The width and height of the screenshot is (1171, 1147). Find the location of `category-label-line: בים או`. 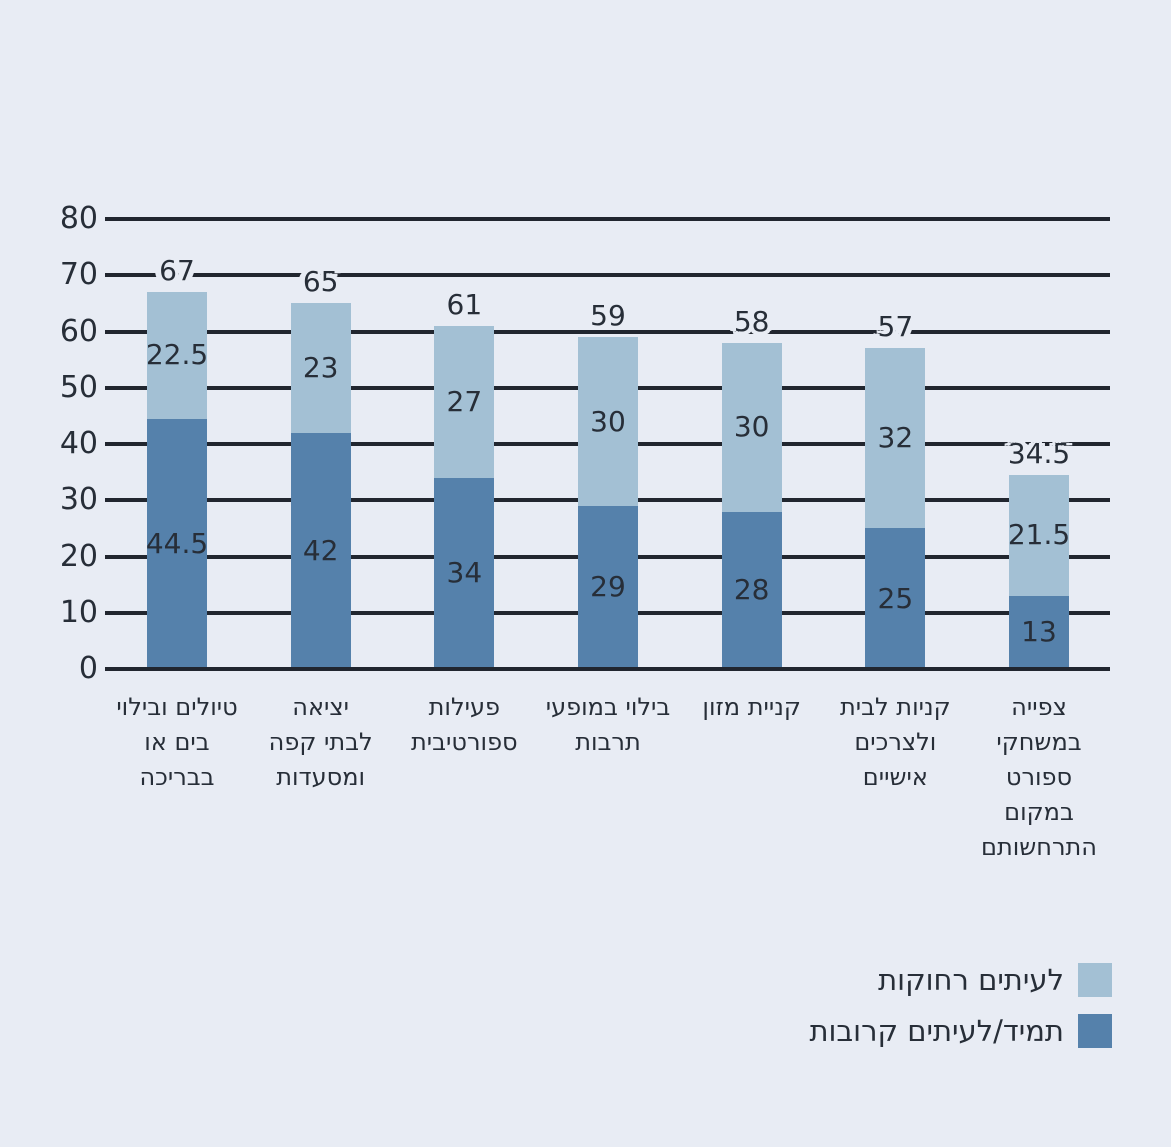

category-label-line: בים או is located at coordinates (177, 742).